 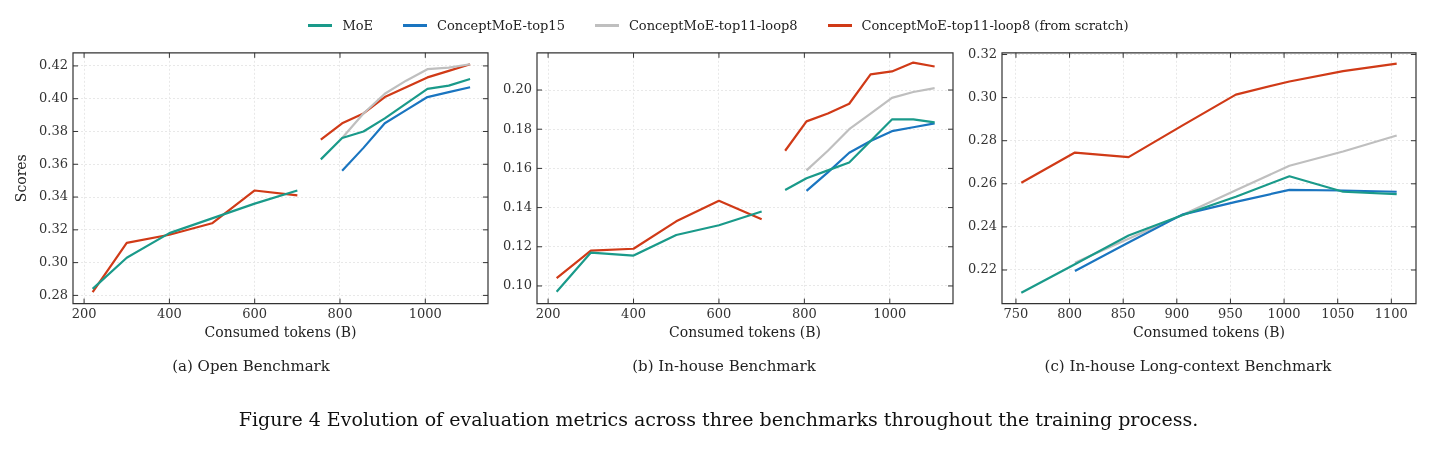 I want to click on y-tick-label: 0.10, so click(x=517, y=285).